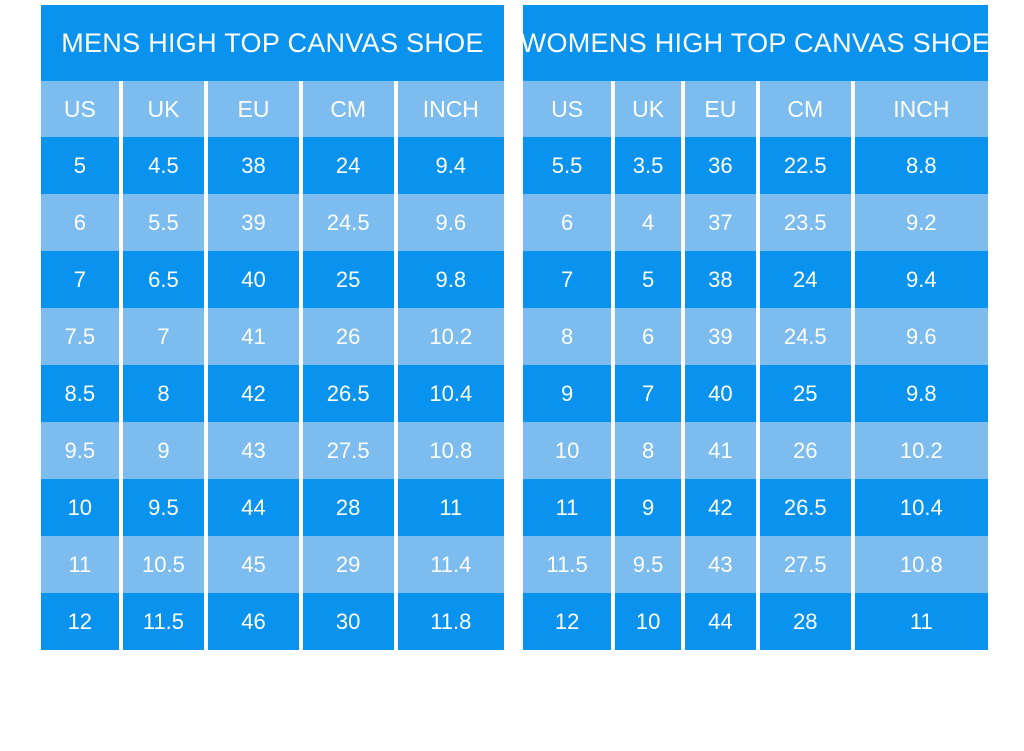 This screenshot has width=1024, height=751. Describe the element at coordinates (647, 165) in the screenshot. I see `size-cell: 3.5` at that location.